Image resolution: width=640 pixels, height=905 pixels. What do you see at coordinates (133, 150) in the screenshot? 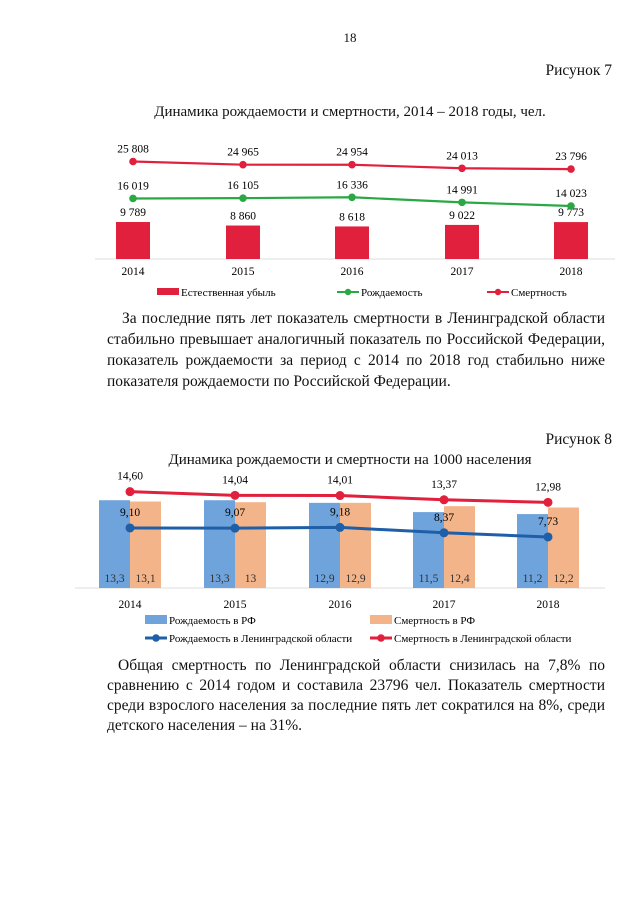
I see `point-value-label: 25 808` at bounding box center [133, 150].